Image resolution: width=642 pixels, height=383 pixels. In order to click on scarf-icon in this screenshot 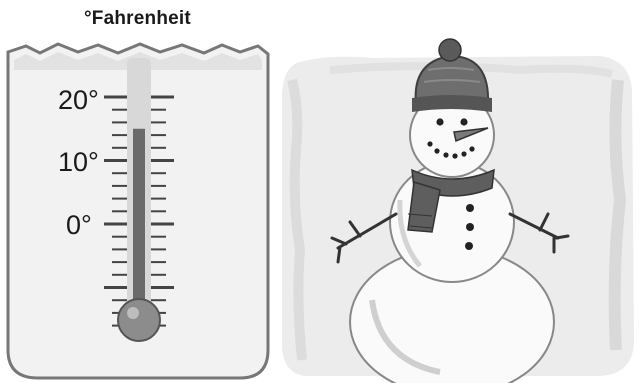, I will do `click(451, 200)`.